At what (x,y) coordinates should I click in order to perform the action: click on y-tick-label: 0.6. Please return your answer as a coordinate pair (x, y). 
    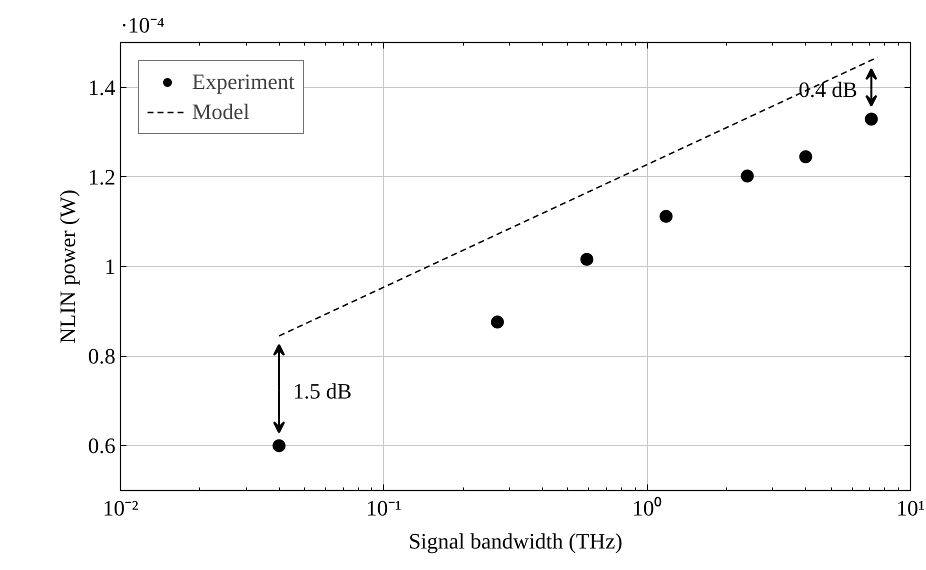
    Looking at the image, I should click on (102, 445).